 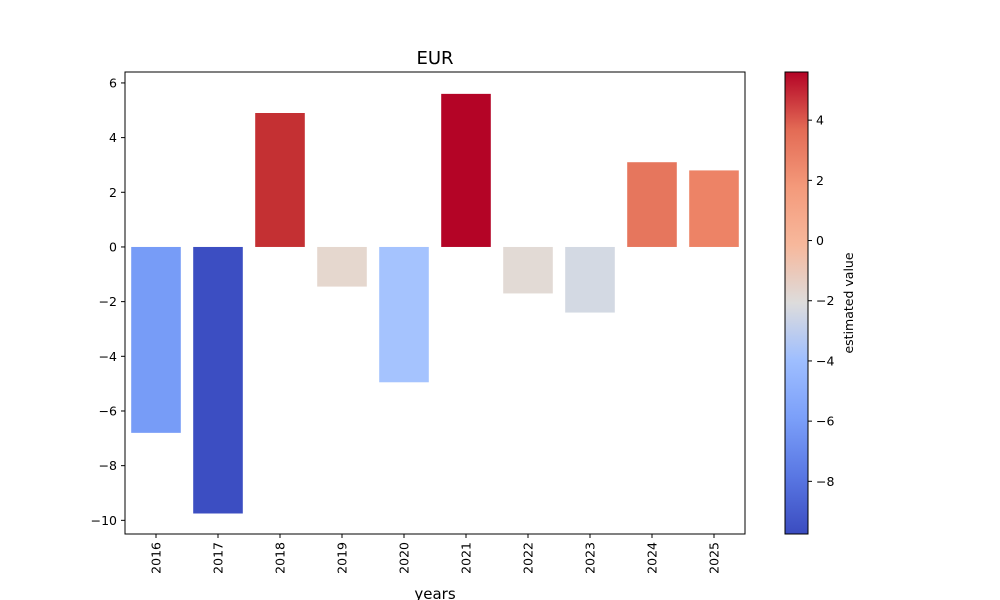 I want to click on x-tick-label: 2021, so click(x=466, y=558).